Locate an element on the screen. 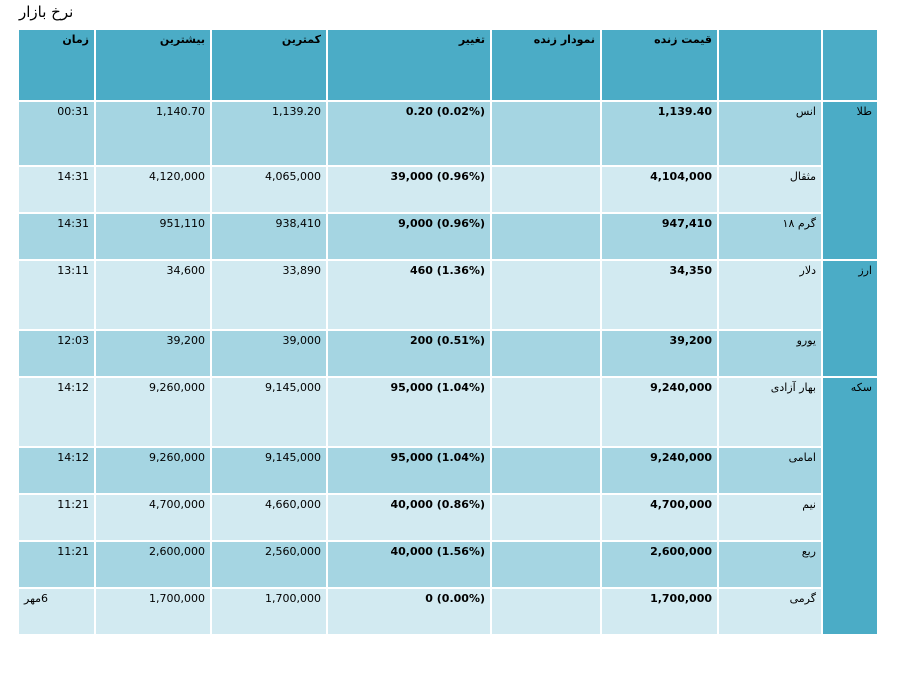 The height and width of the screenshot is (686, 900). name-cell: یورو is located at coordinates (770, 353).